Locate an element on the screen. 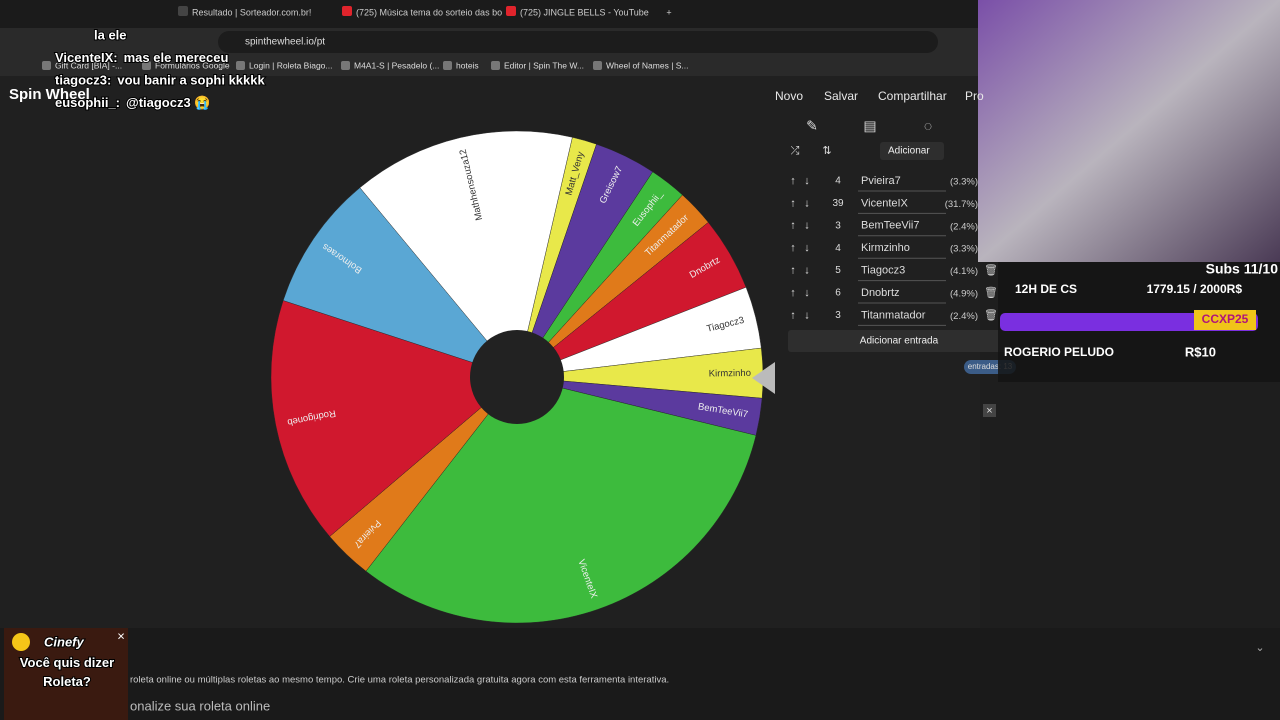  chat-user: VicenteIX: is located at coordinates (86, 57).